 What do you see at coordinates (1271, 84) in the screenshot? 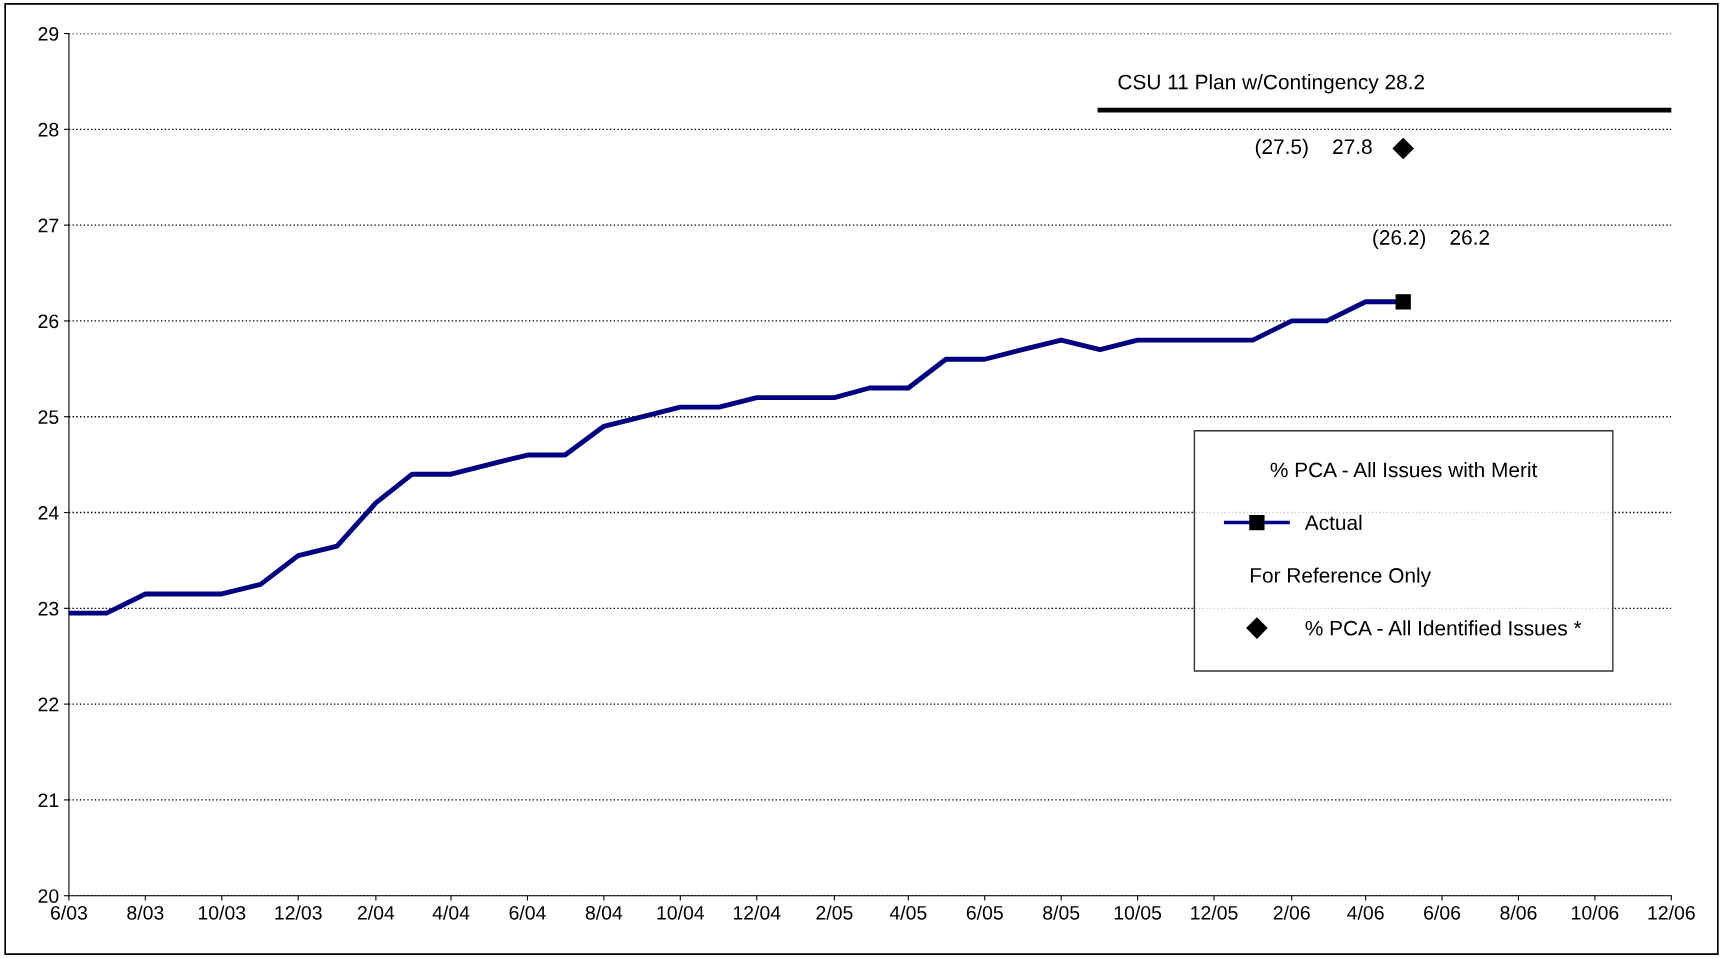
I see `annotation: CSU 11 Plan w/Contingency 28.2` at bounding box center [1271, 84].